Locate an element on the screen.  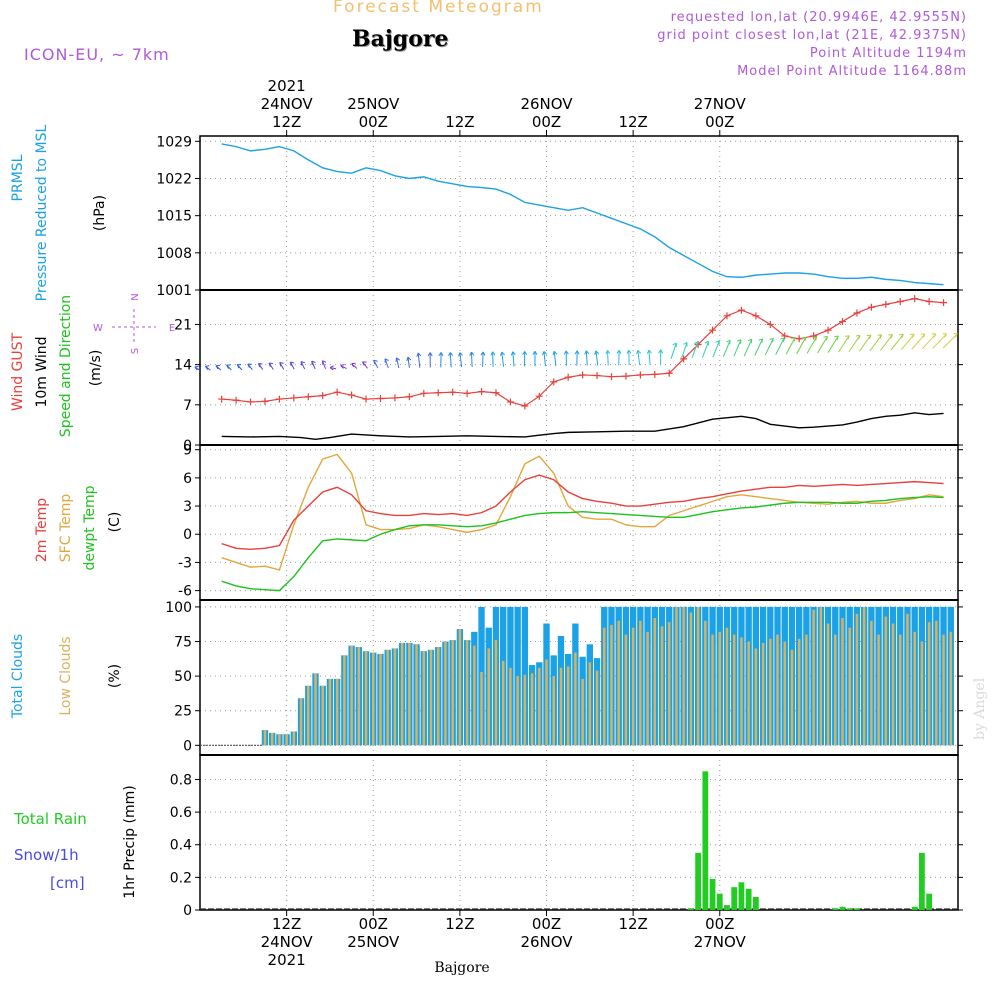
clouds-unit: (%) is located at coordinates (115, 676).